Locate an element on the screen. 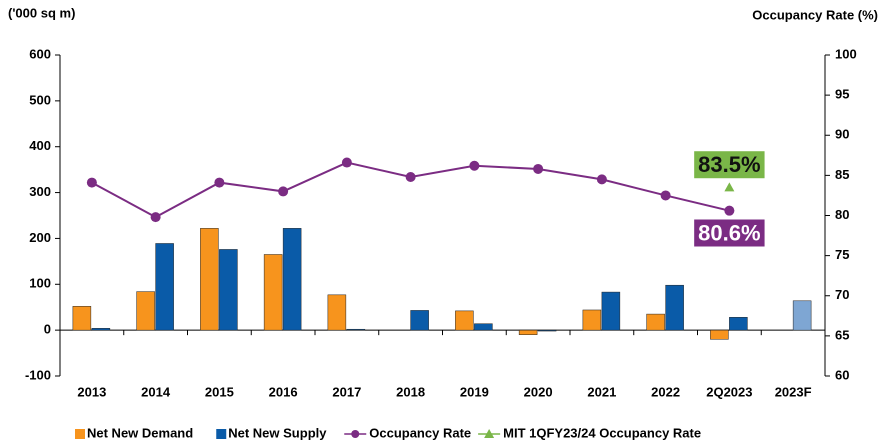  y-tick-label: 500 is located at coordinates (40, 99).